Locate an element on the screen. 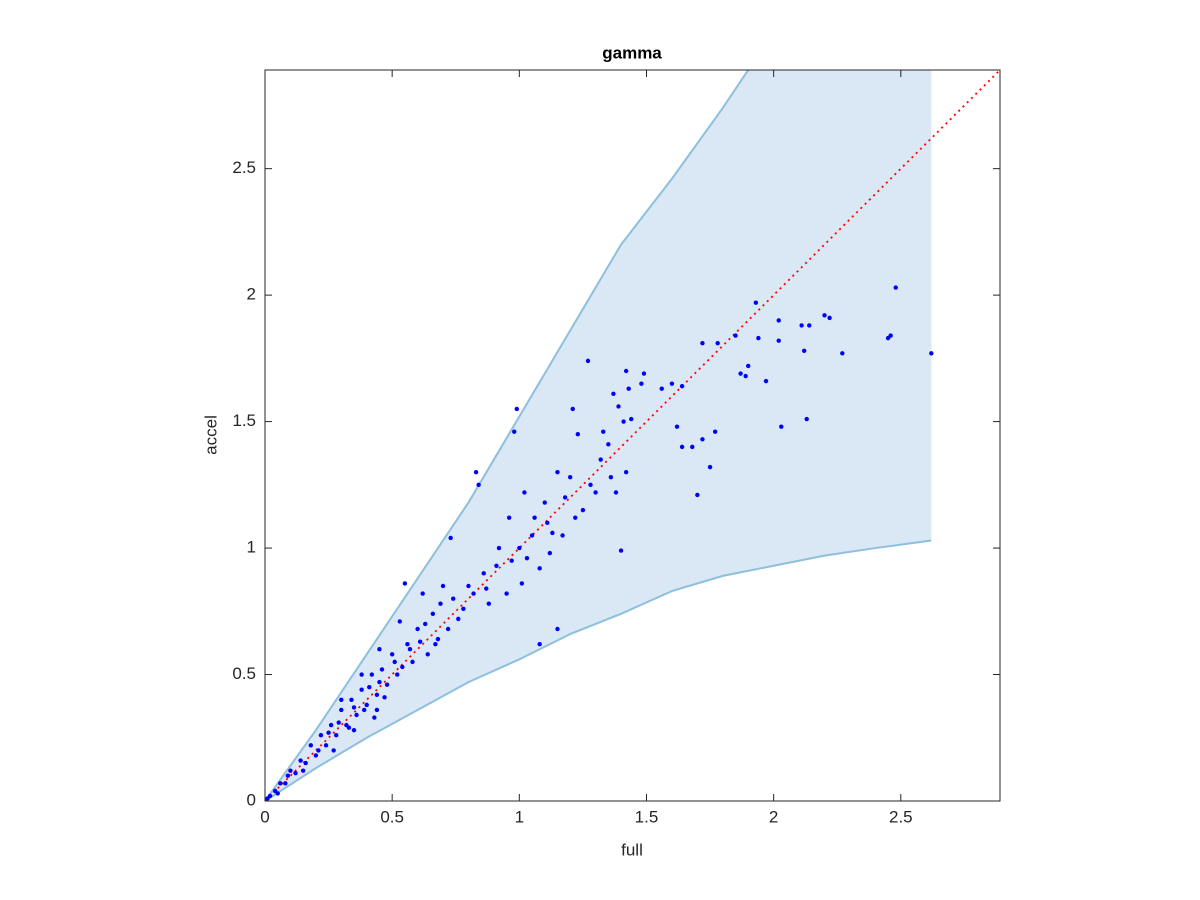 The height and width of the screenshot is (900, 1200). x-tick-label: 0 is located at coordinates (264, 816).